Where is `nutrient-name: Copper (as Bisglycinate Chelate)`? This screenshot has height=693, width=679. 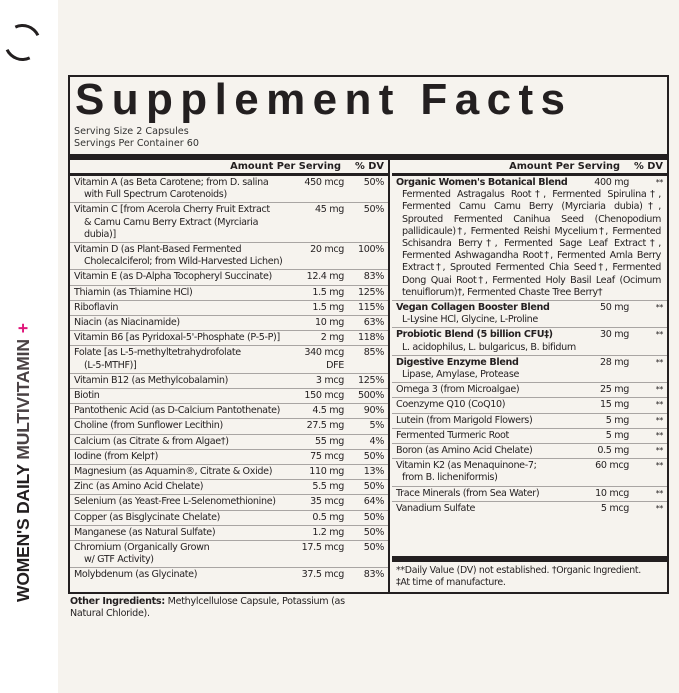 nutrient-name: Copper (as Bisglycinate Chelate) is located at coordinates (181, 518).